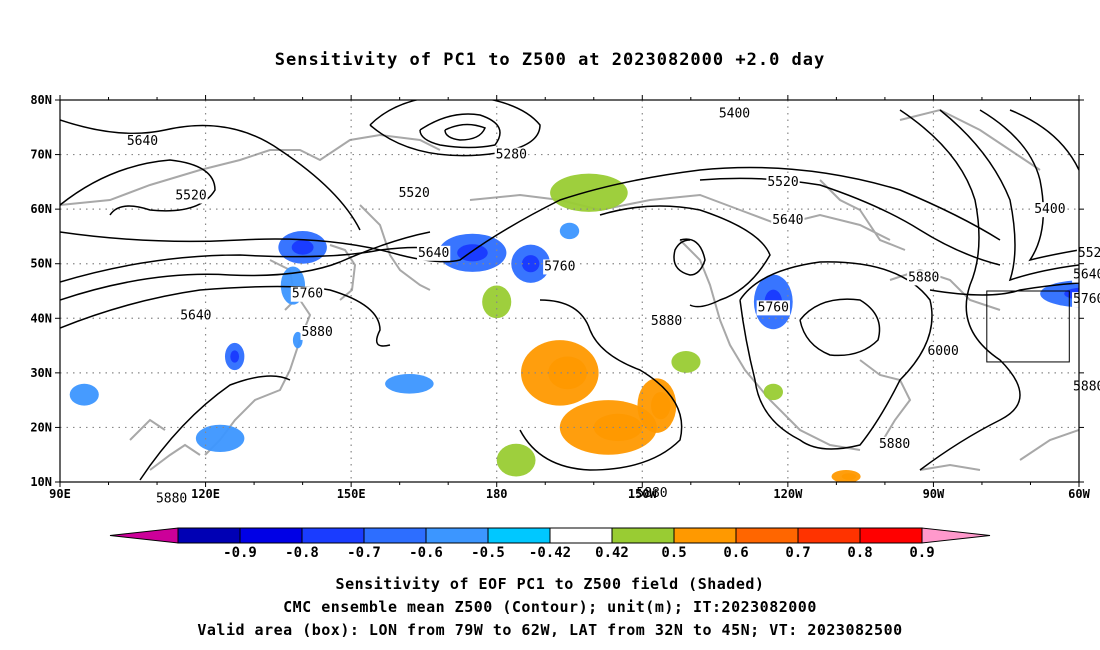  Describe the element at coordinates (942, 351) in the screenshot. I see `contour-label: 6000` at that location.